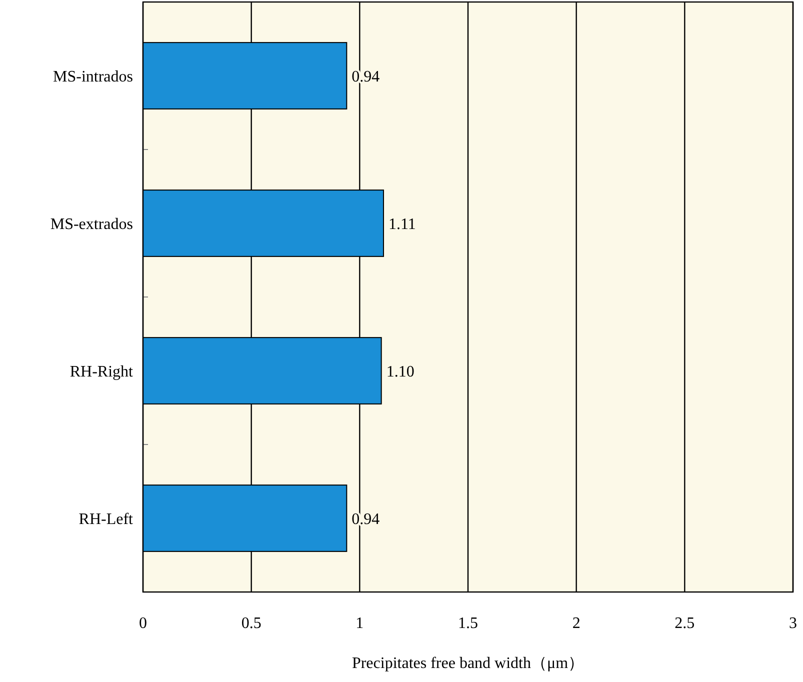  What do you see at coordinates (576, 623) in the screenshot?
I see `x-tick-label: 2` at bounding box center [576, 623].